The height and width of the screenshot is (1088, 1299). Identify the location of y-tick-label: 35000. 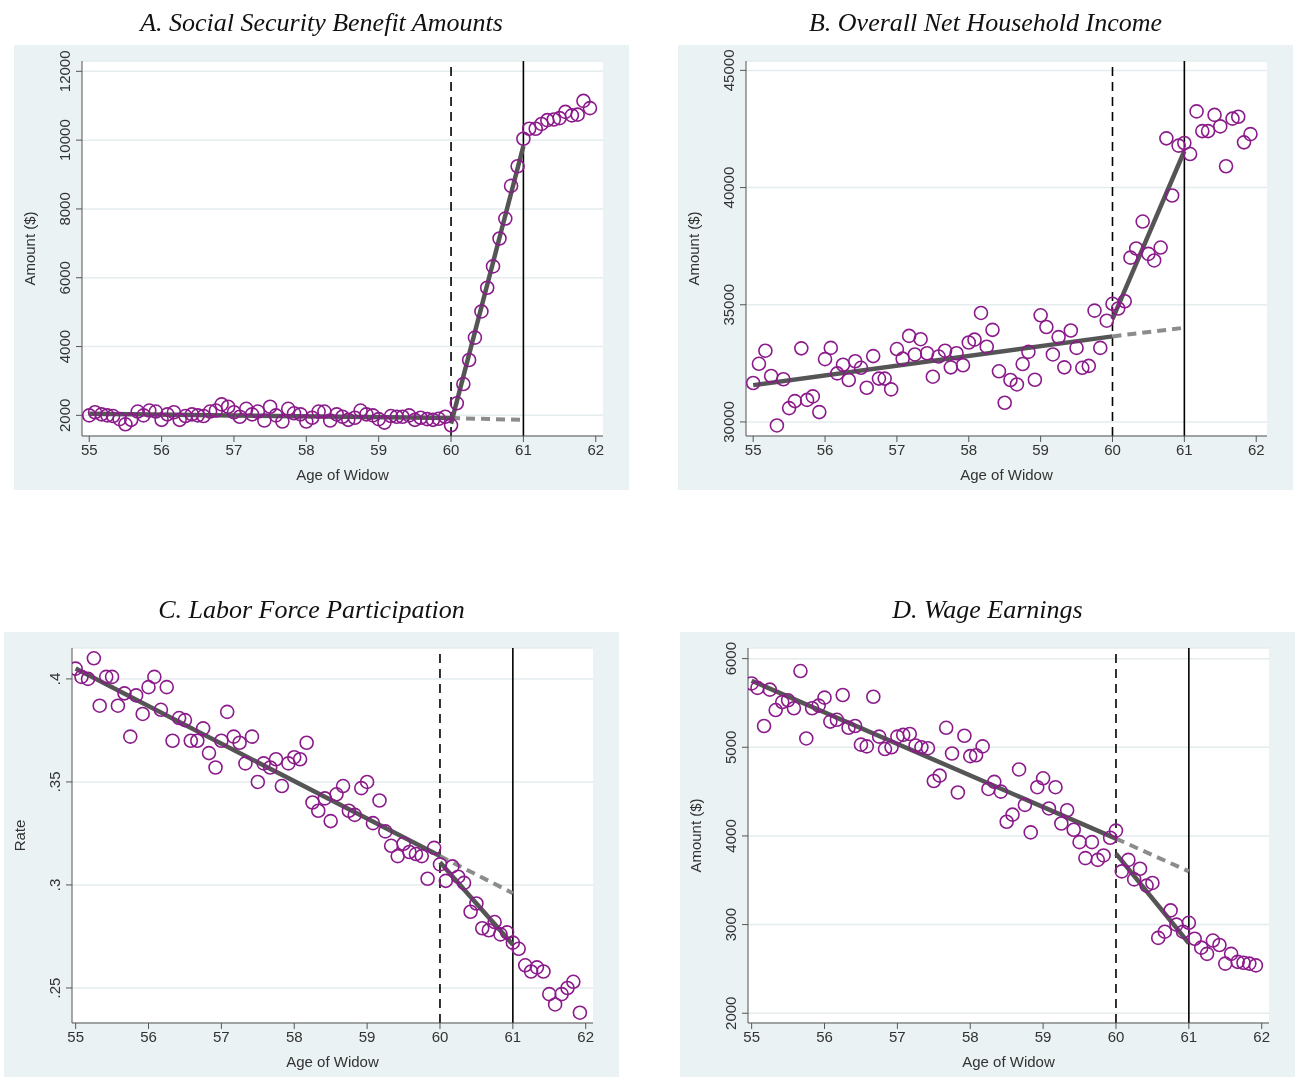
(728, 304).